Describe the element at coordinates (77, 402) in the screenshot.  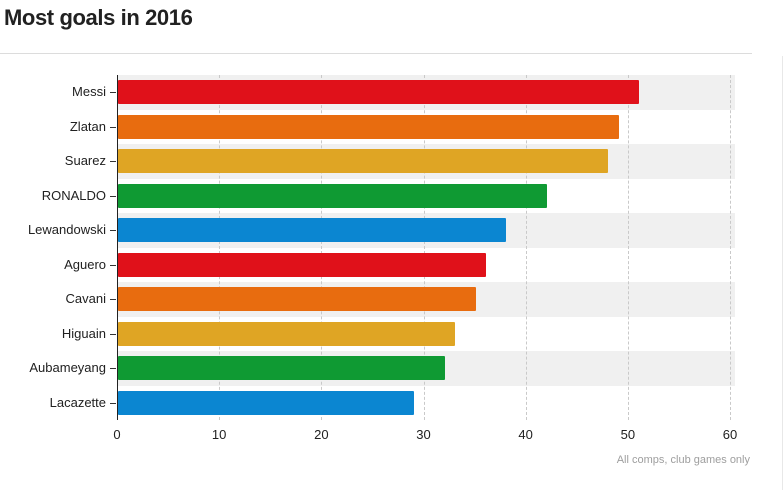
I see `category-label: Lacazette` at that location.